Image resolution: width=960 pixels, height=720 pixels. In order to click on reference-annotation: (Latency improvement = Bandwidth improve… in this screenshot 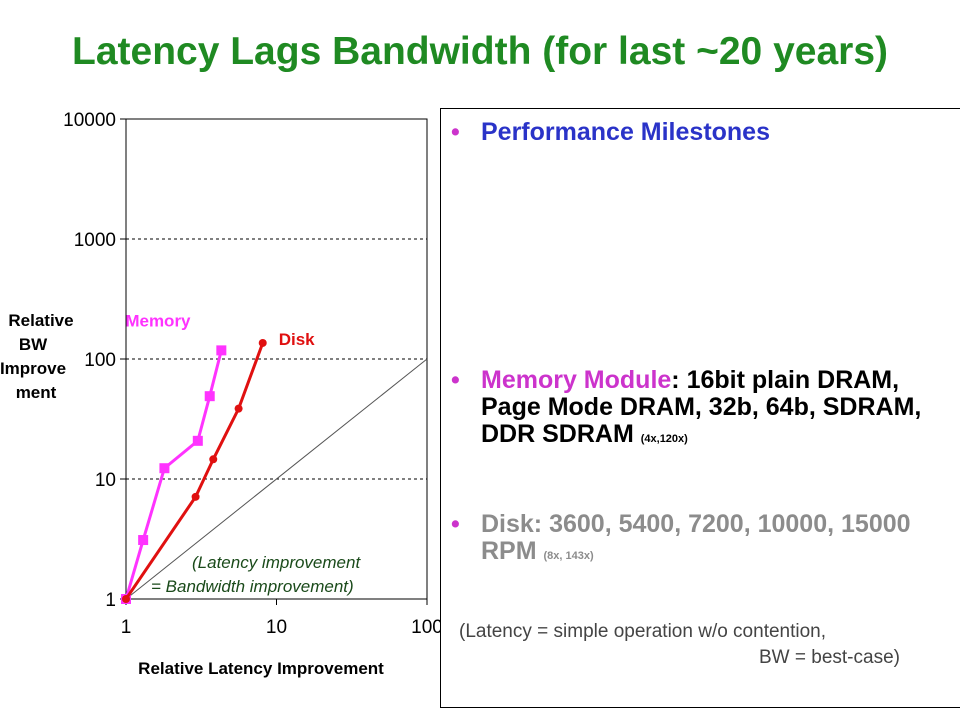, I will do `click(256, 574)`.